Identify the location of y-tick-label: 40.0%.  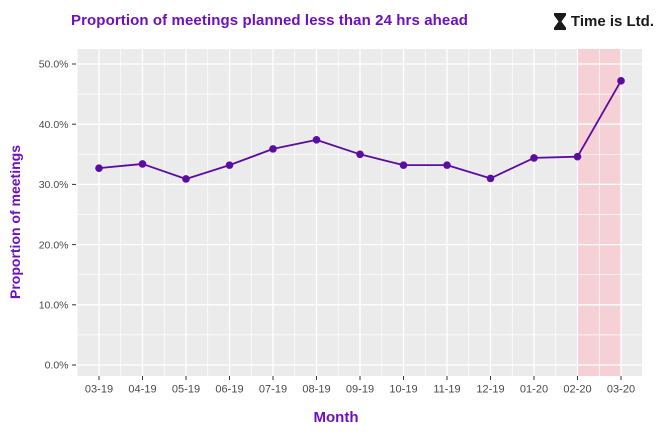
(54, 125).